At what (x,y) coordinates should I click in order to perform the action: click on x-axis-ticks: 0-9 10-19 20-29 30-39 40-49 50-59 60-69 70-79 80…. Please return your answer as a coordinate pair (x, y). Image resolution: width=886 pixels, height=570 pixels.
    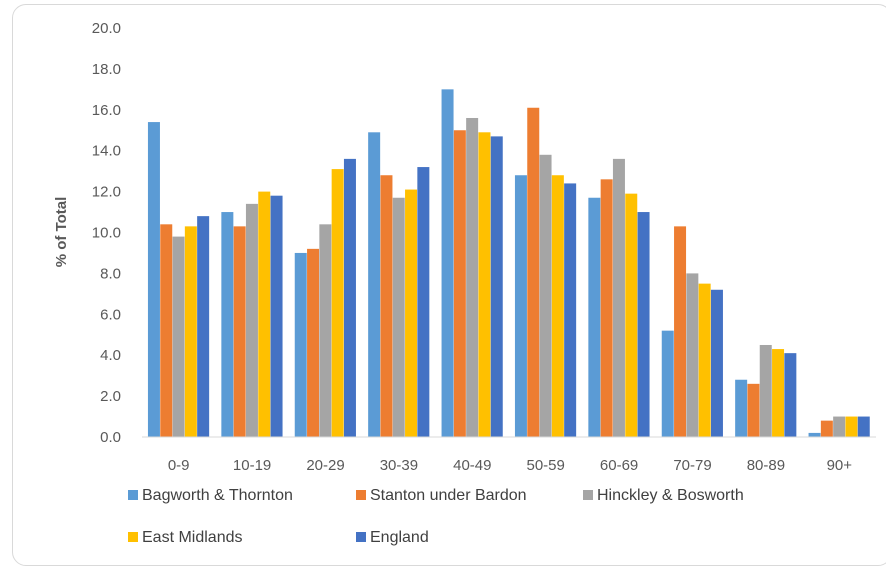
    Looking at the image, I should click on (510, 465).